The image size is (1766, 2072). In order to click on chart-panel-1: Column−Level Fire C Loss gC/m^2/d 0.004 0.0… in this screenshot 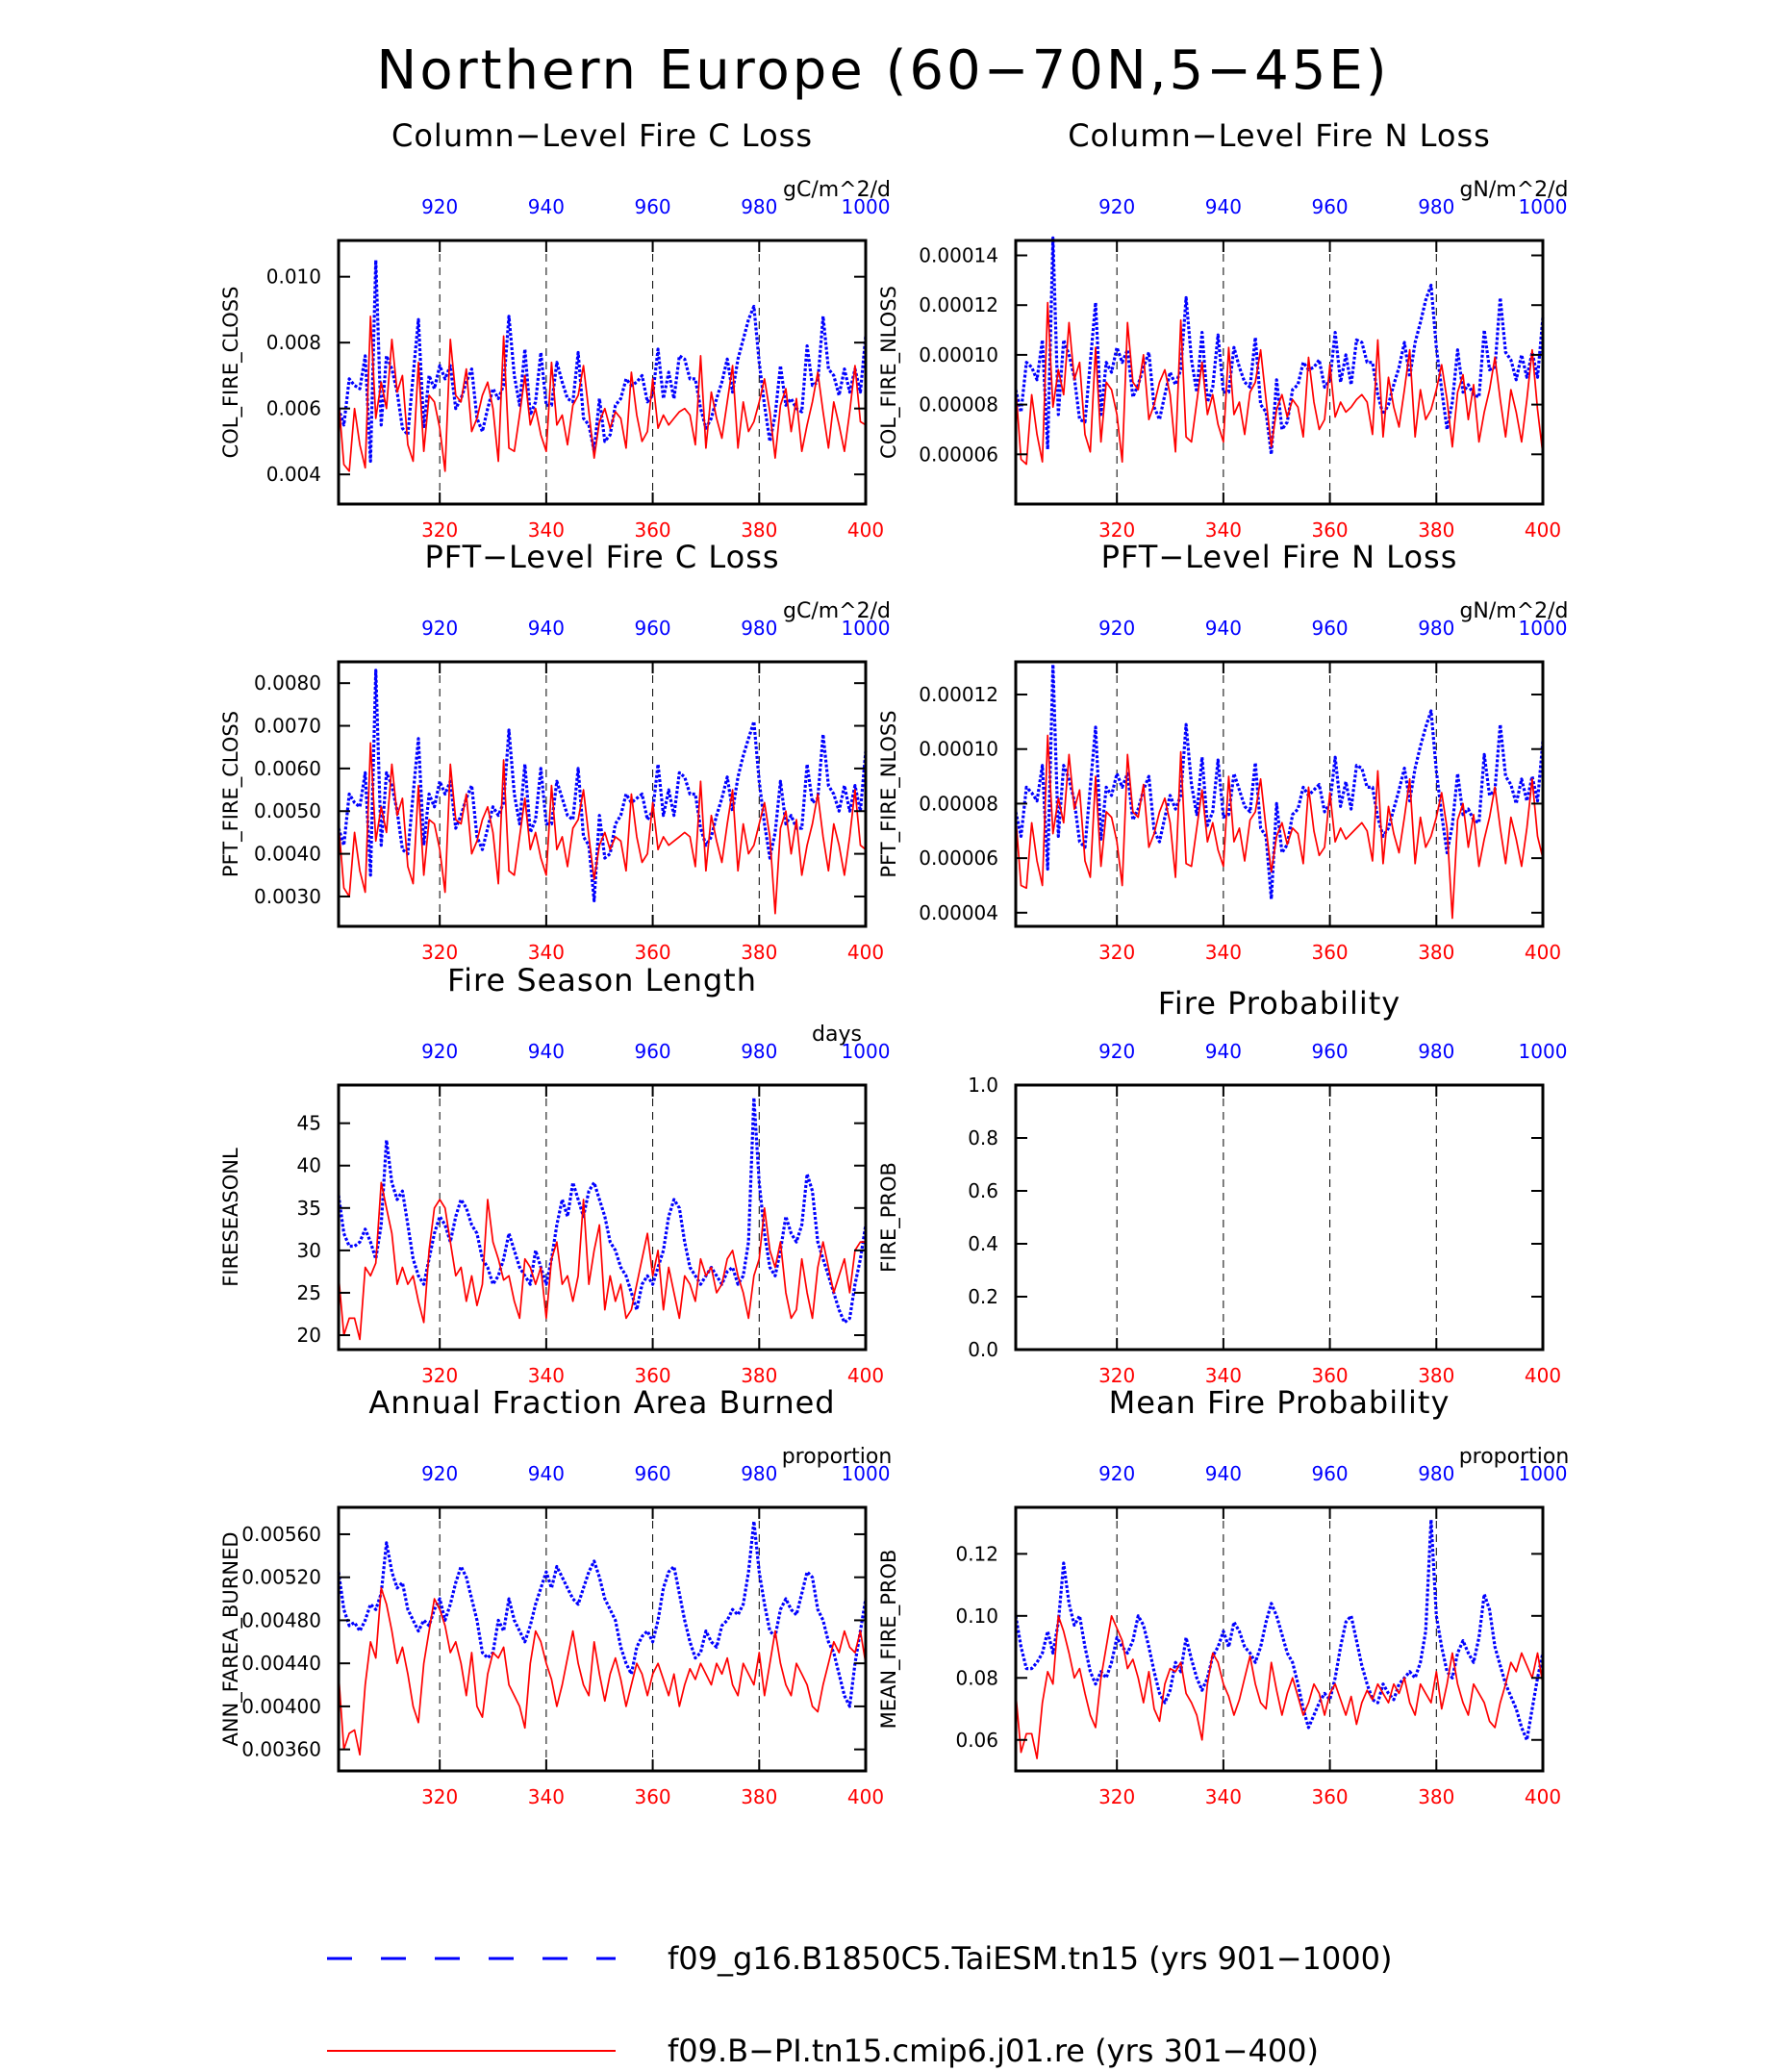, I will do `click(555, 329)`.